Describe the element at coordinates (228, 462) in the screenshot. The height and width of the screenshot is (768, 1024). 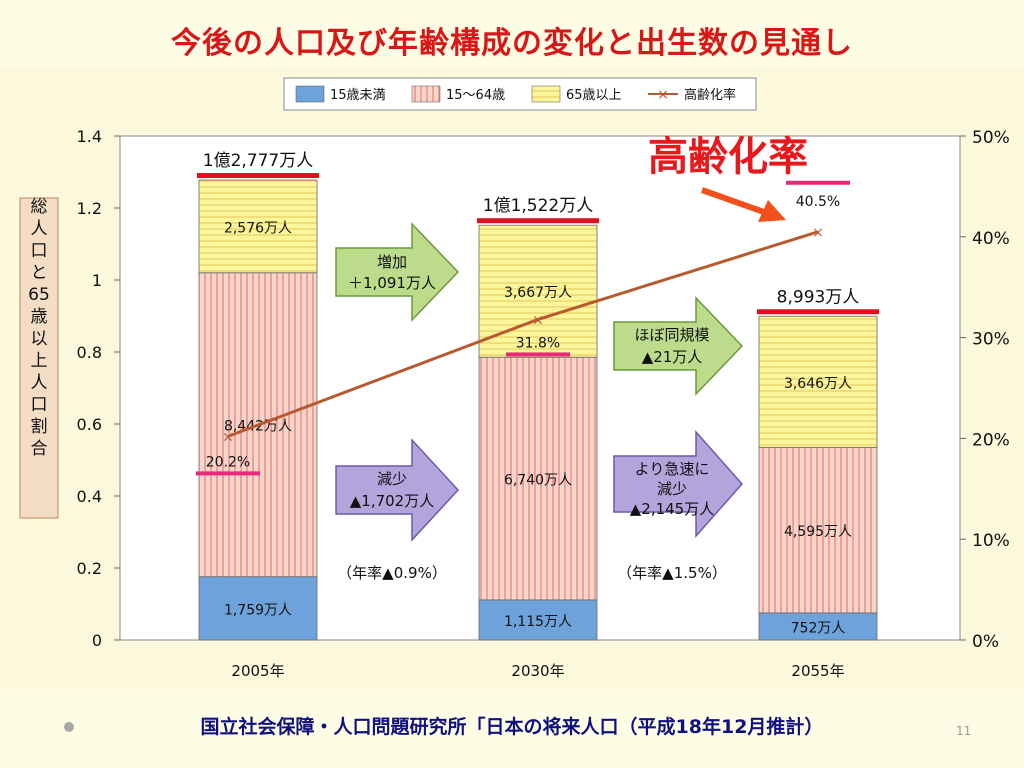
I see `aging-rate-label: 20.2%` at that location.